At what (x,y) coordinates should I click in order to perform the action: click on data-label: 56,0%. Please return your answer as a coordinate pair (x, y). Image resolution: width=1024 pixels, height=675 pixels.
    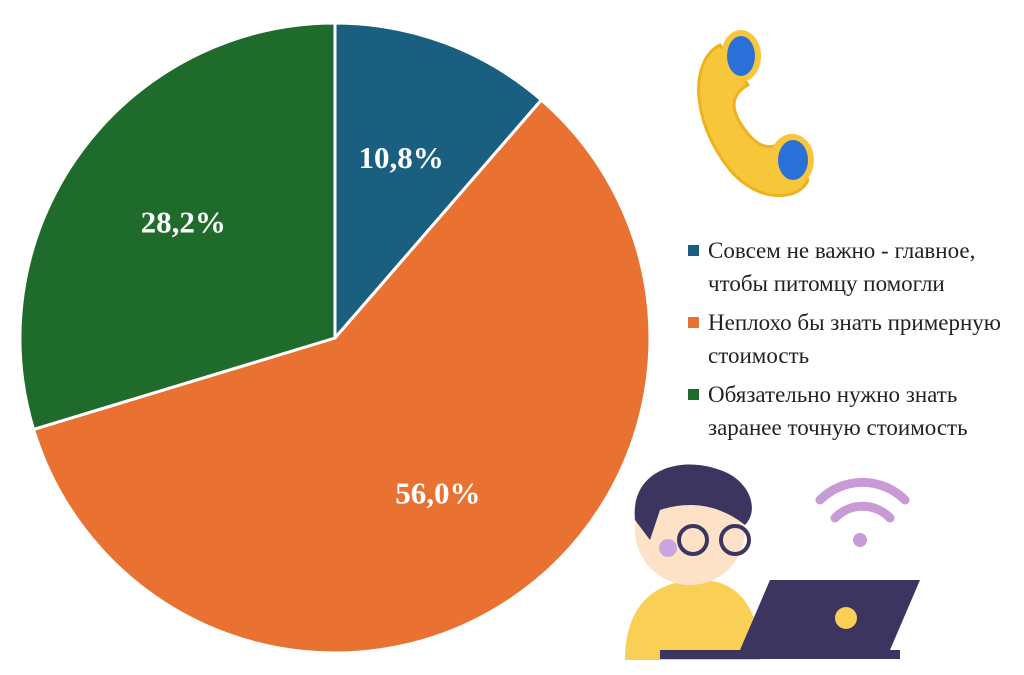
    Looking at the image, I should click on (437, 493).